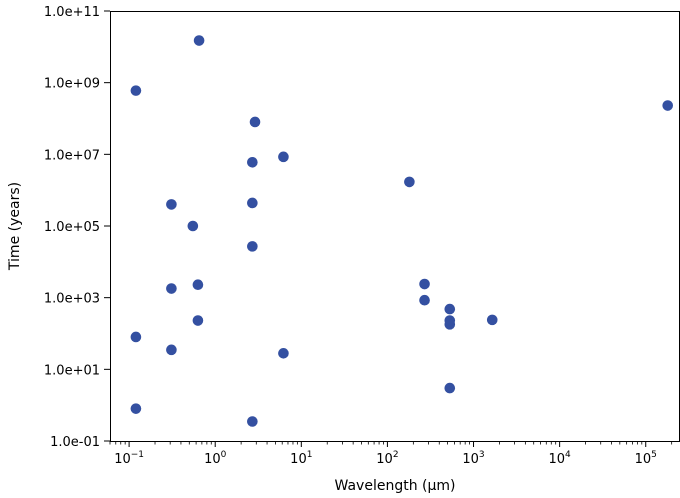 The height and width of the screenshot is (498, 680). I want to click on x-tick-label-exponent: 3, so click(482, 455).